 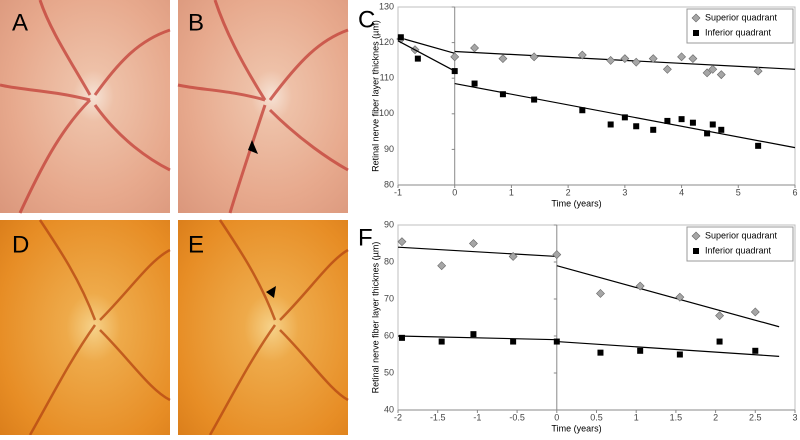 What do you see at coordinates (386, 6) in the screenshot?
I see `y-tick-label: 130` at bounding box center [386, 6].